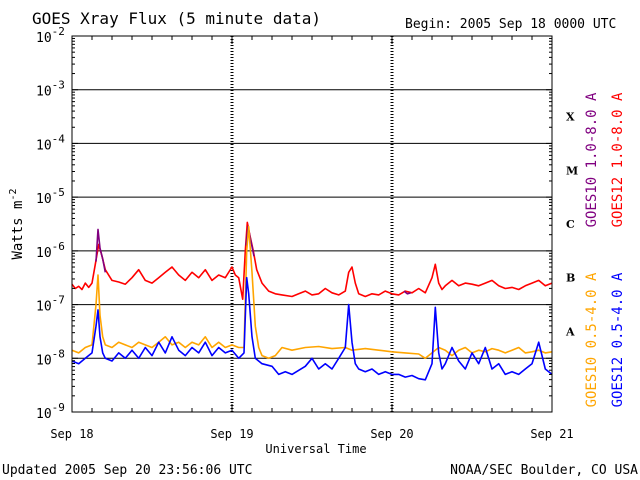 The image size is (640, 480). I want to click on x-axis-label: Universal Time, so click(315, 449).